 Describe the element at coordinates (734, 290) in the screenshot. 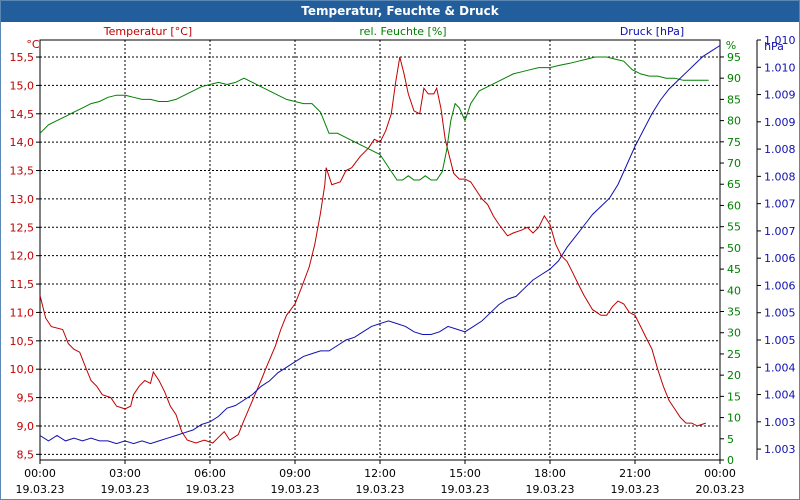

I see `hum-tick-label: 40` at that location.